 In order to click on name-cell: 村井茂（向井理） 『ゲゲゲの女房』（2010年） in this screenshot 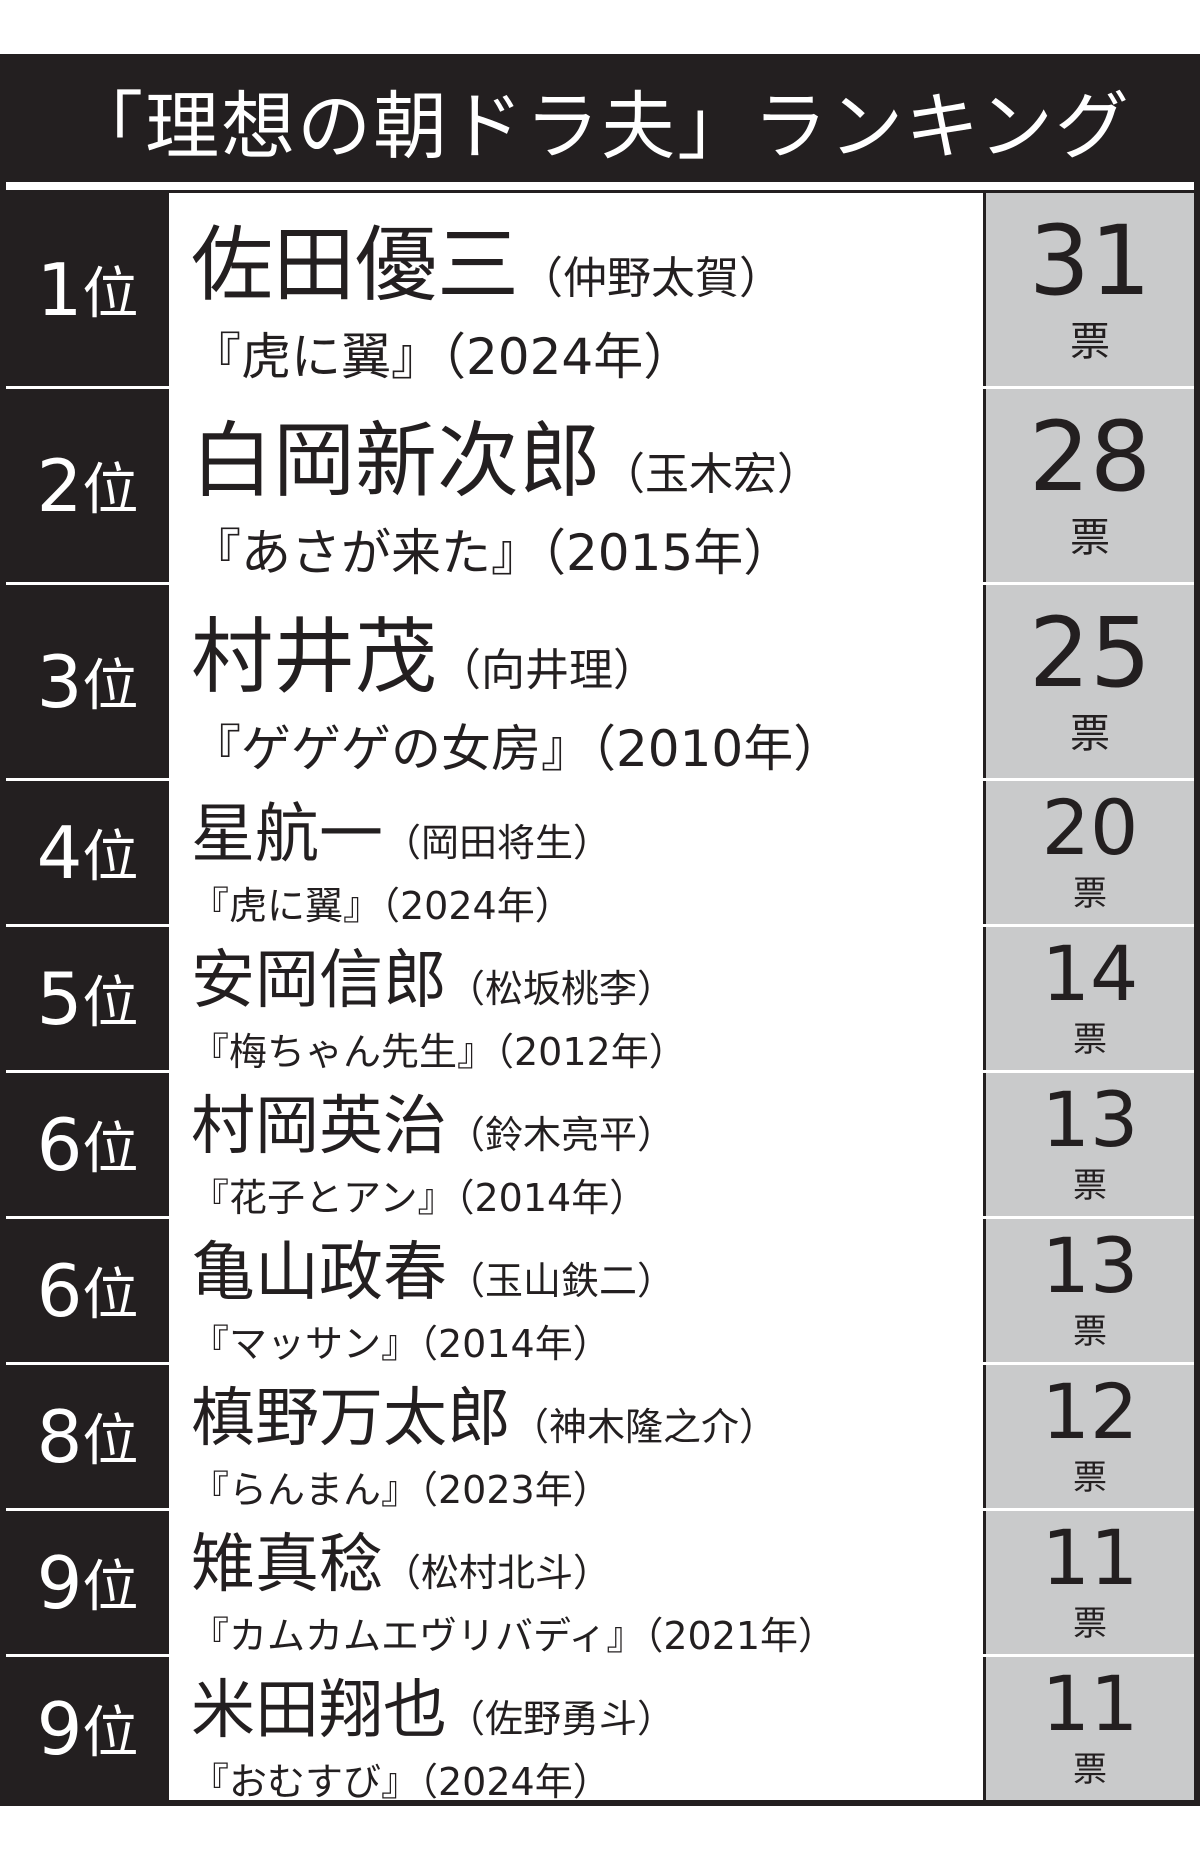, I will do `click(576, 681)`.